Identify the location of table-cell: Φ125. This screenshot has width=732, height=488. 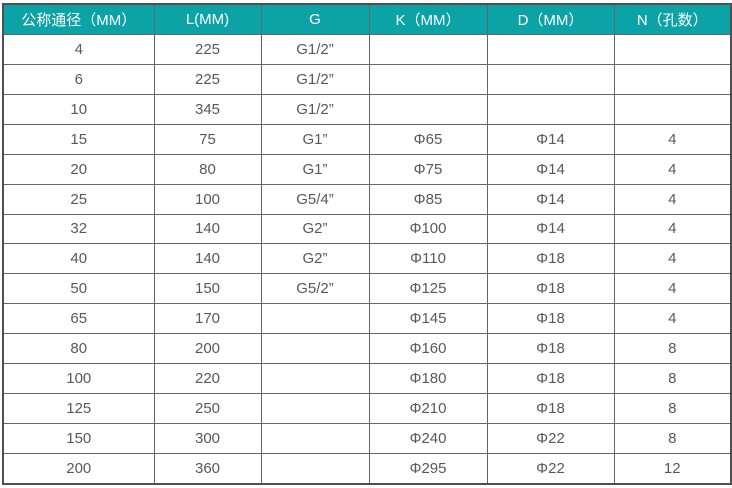
(428, 289).